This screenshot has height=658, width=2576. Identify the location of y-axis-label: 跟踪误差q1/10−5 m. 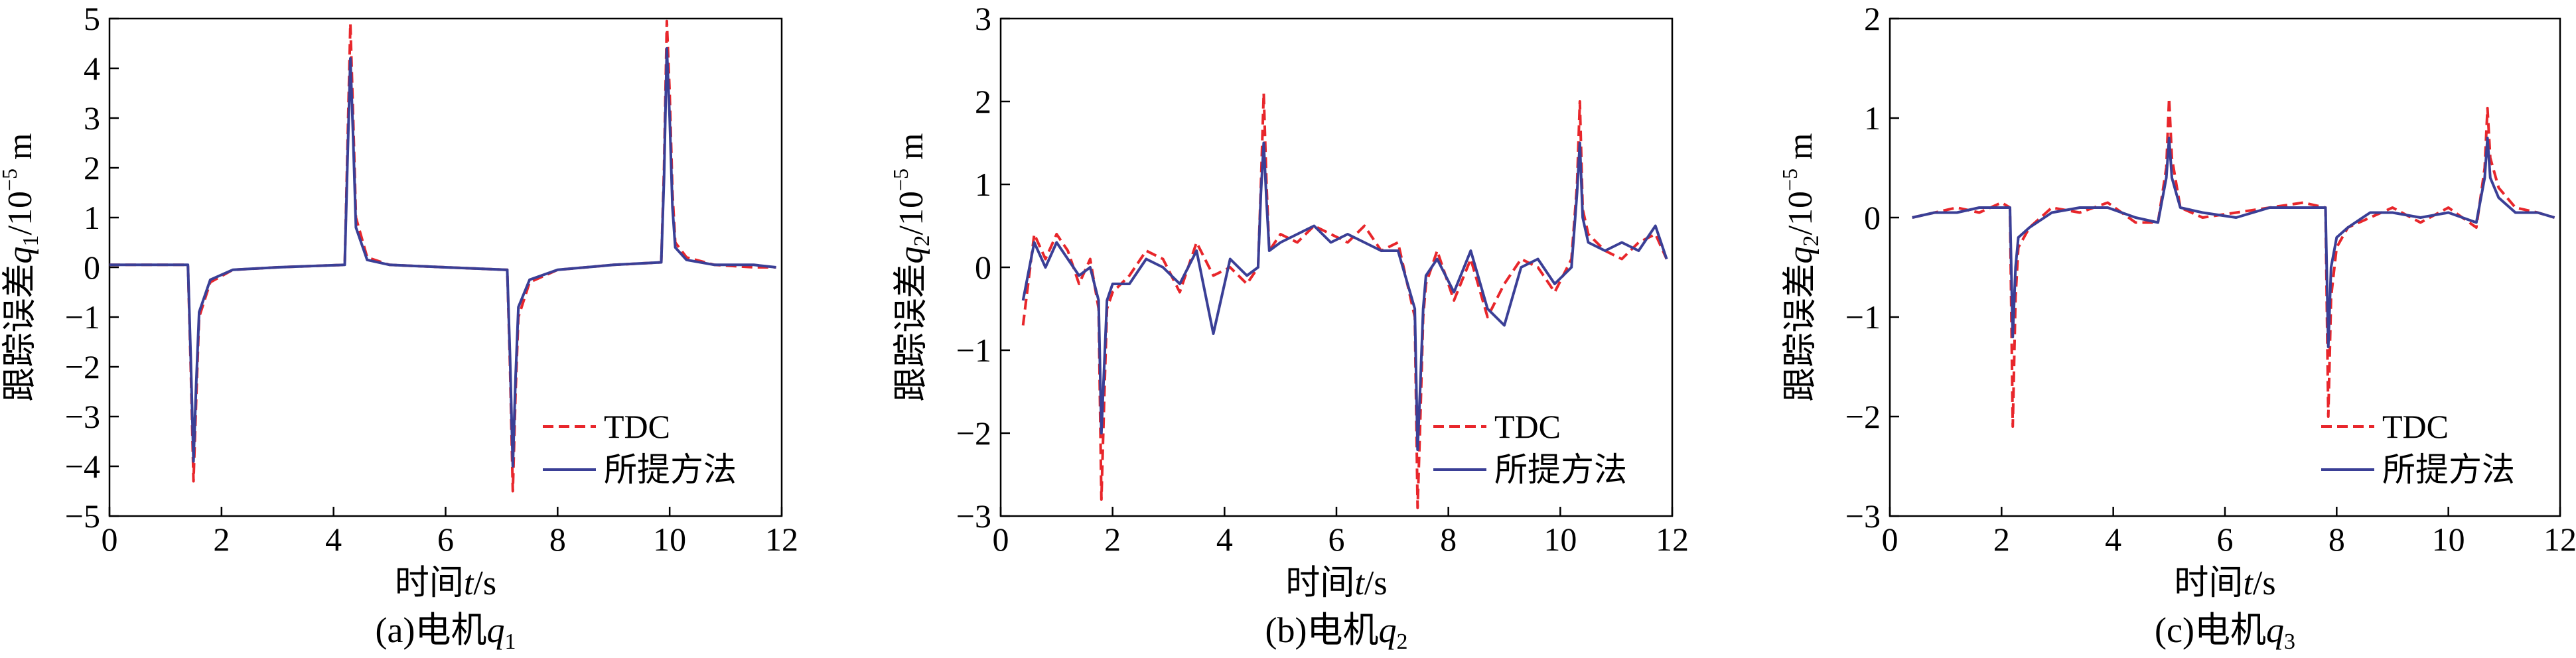
(22, 267).